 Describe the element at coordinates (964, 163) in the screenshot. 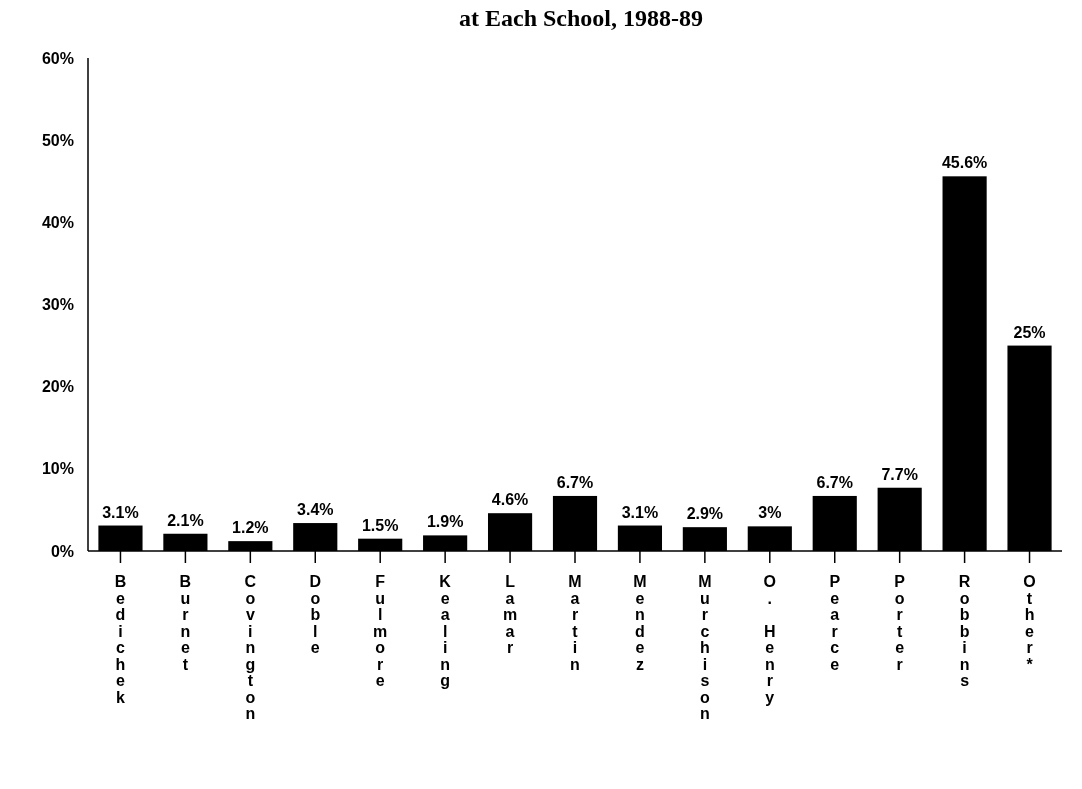

I see `data-label: 45.6%` at that location.